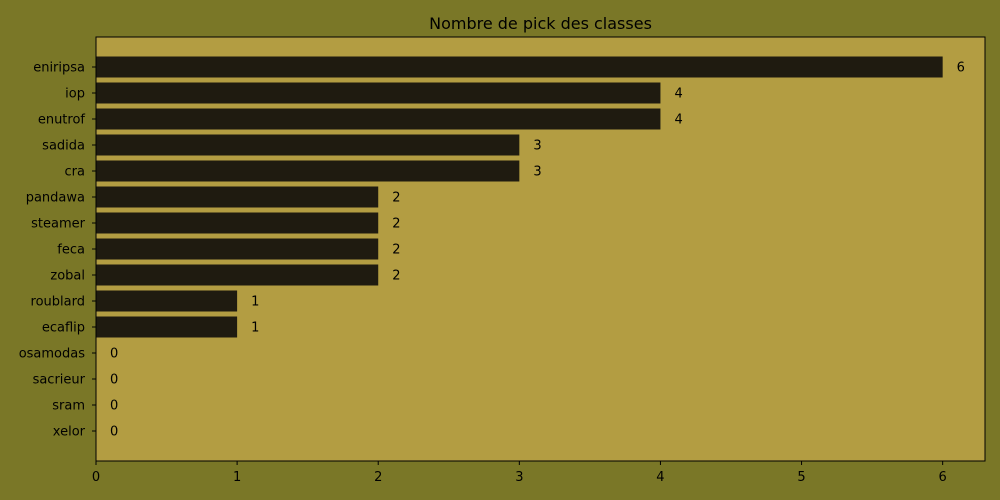  I want to click on x-tick-label-5: 5, so click(801, 477).